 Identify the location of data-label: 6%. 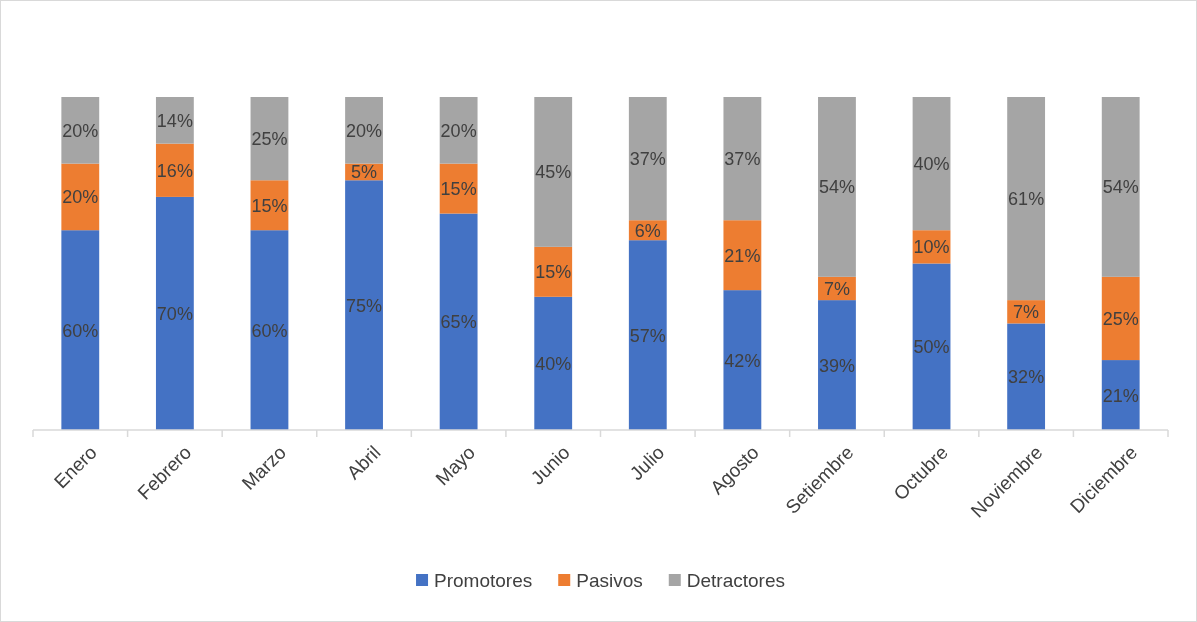
(647, 230).